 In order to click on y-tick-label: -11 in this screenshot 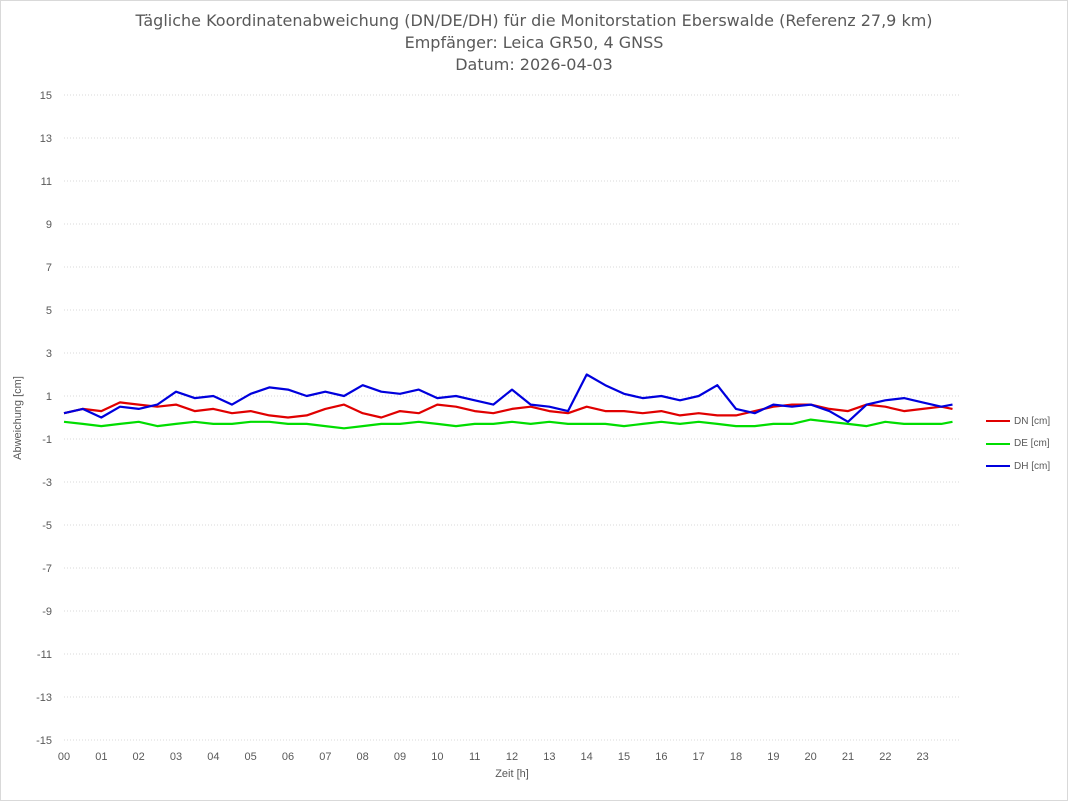, I will do `click(44, 655)`.